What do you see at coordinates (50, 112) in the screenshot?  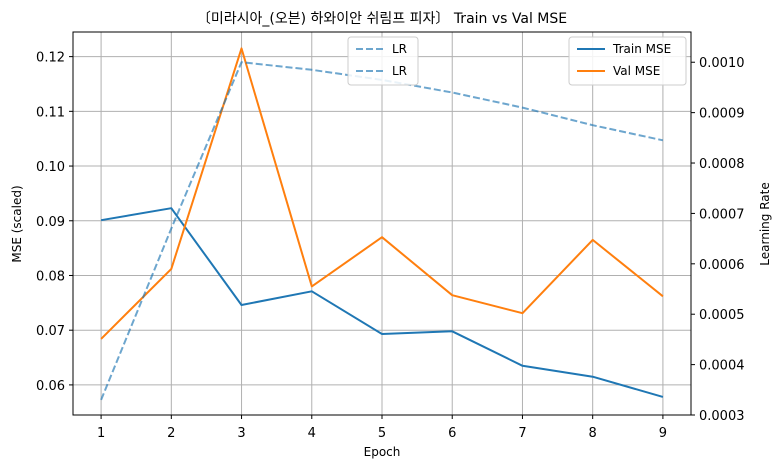 I see `y-tick-label: 0.11` at bounding box center [50, 112].